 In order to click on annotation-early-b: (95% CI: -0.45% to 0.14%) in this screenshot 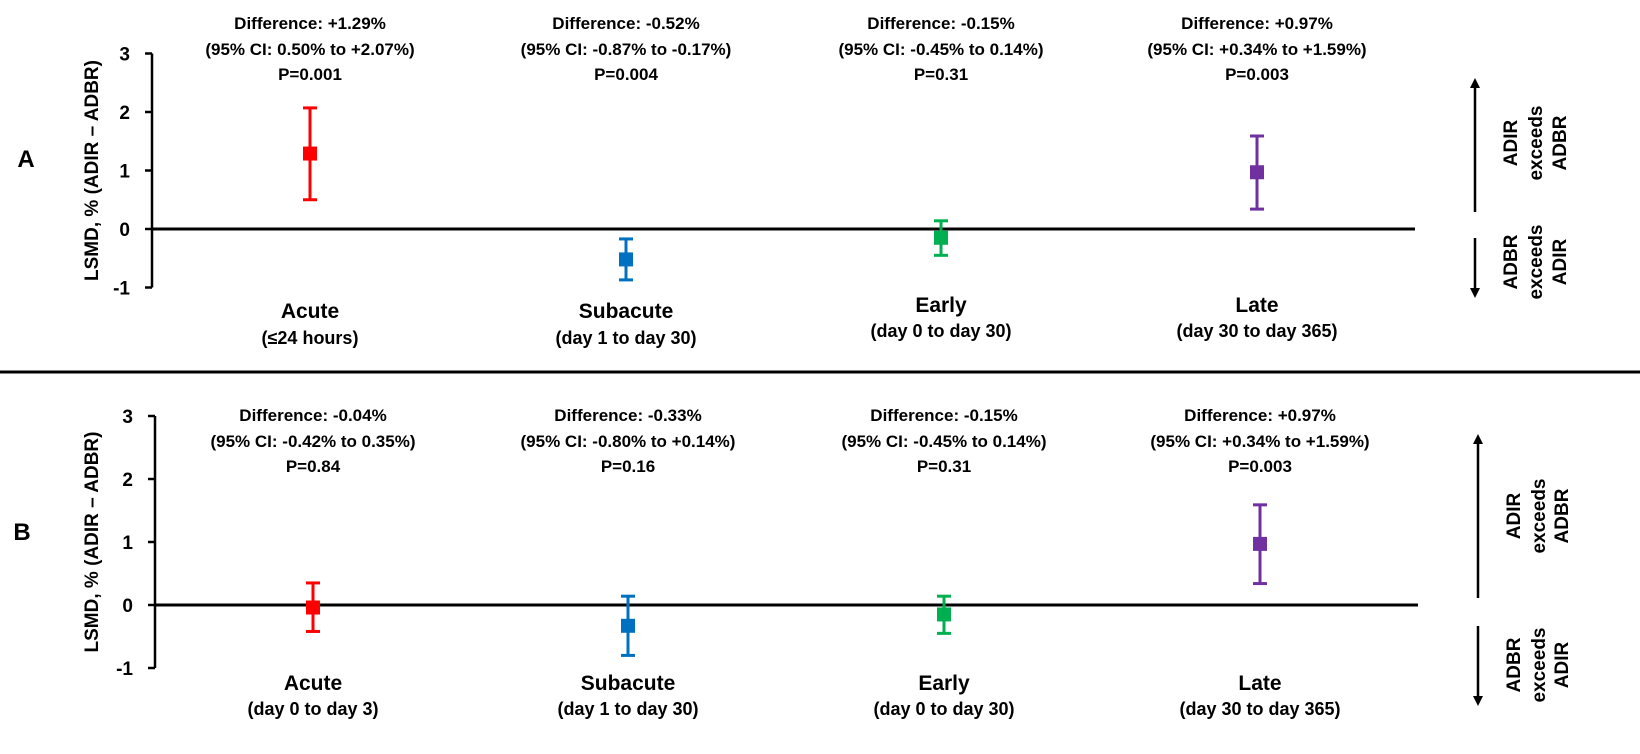, I will do `click(943, 441)`.